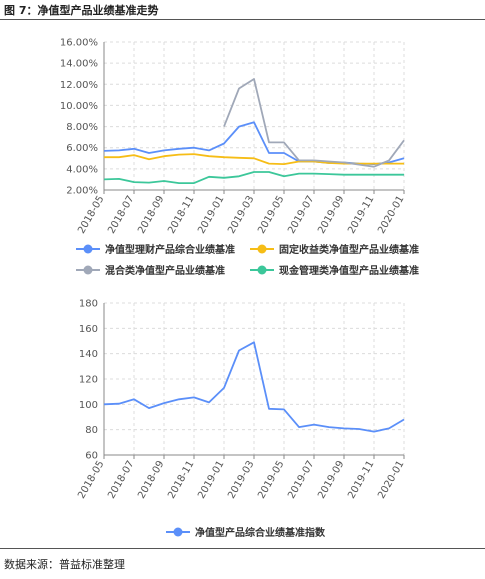  I want to click on y-tick-label: 60, so click(91, 456).